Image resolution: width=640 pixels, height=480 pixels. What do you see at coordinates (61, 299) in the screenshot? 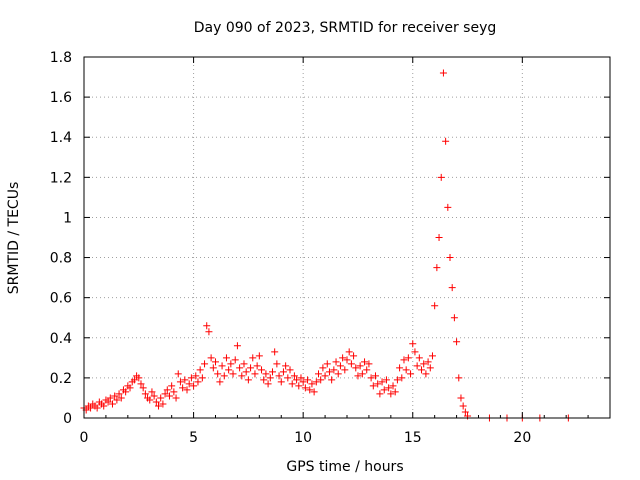
I see `y-tick-label: 0.6` at bounding box center [61, 299].